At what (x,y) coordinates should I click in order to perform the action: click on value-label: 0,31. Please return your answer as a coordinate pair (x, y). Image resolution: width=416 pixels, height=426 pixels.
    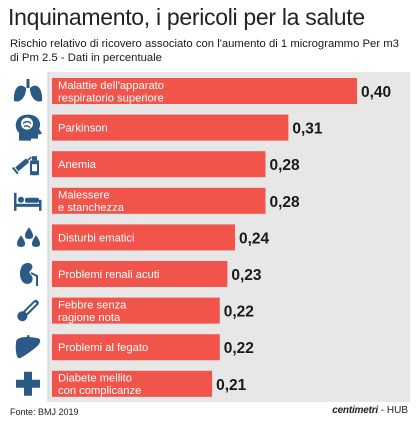
    Looking at the image, I should click on (307, 129).